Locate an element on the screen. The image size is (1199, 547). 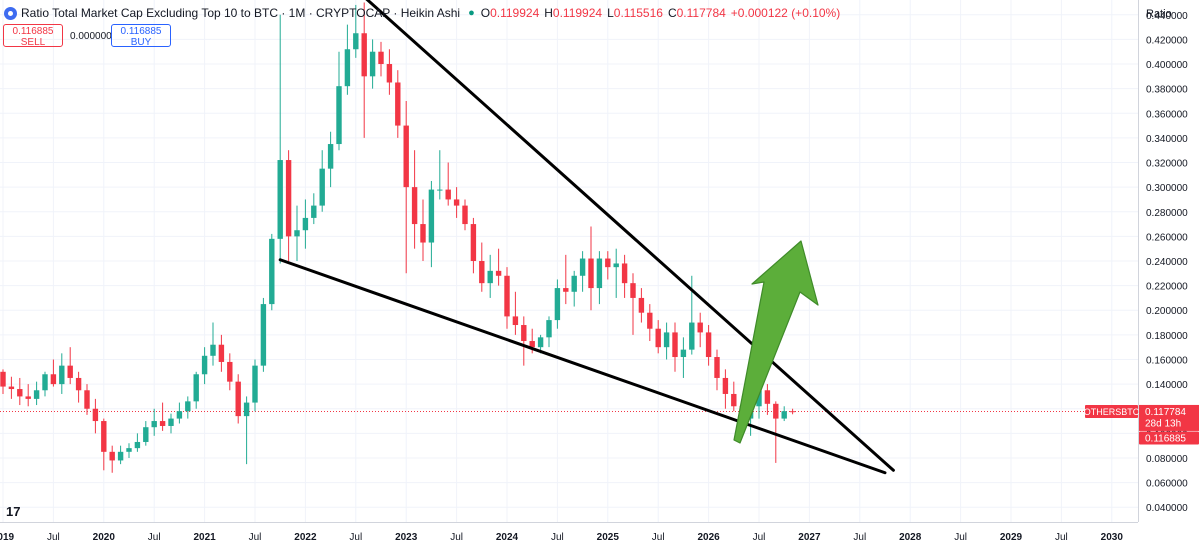
buy-button: 0.116885 BUY is located at coordinates (141, 36).